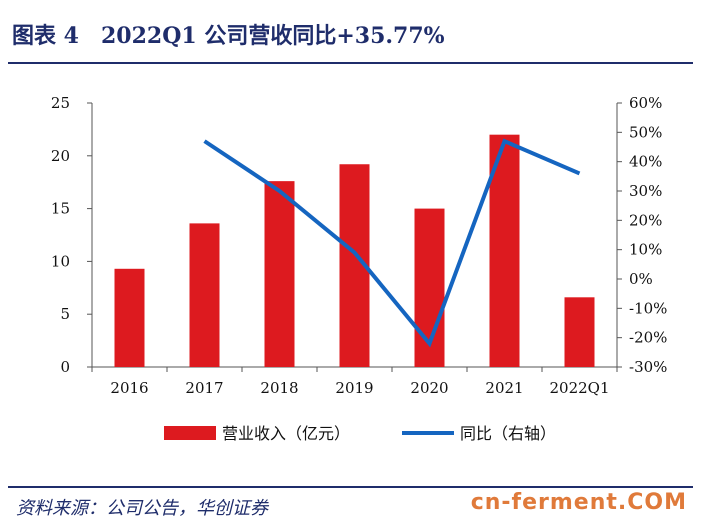  Describe the element at coordinates (60, 103) in the screenshot. I see `left-tick-label: 25` at that location.